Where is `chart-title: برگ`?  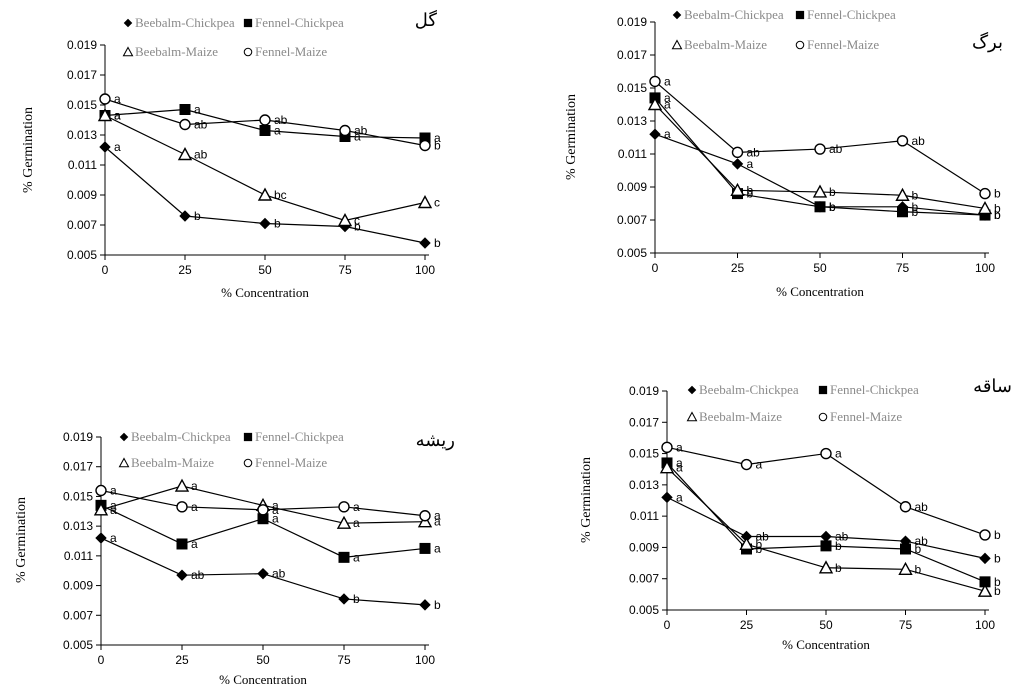
chart-title: برگ is located at coordinates (987, 42).